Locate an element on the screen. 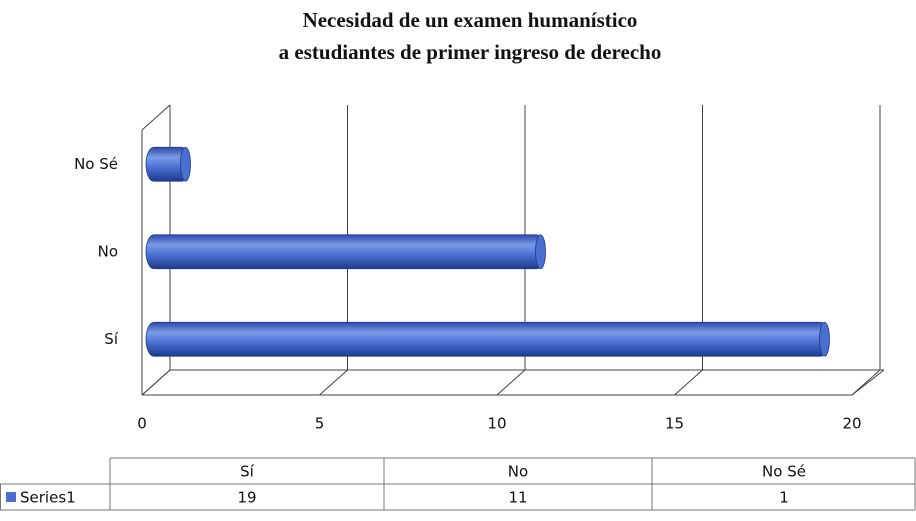  table-header: No Sé is located at coordinates (784, 472).